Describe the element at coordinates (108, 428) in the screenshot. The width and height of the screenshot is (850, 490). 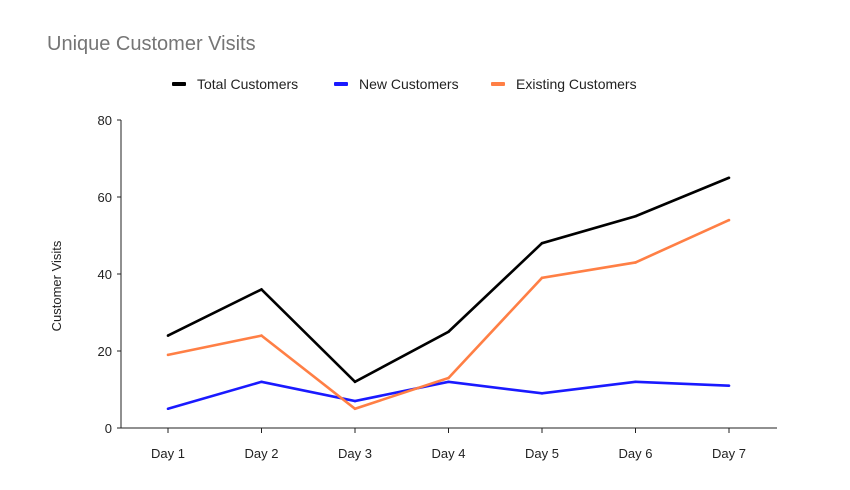
I see `y-tick-label: 0` at that location.